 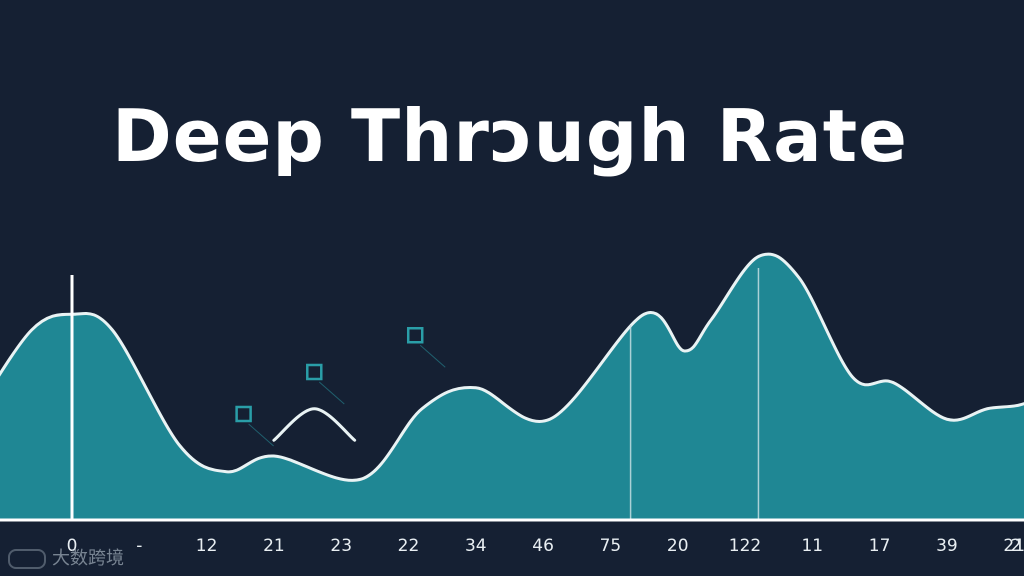 I want to click on x-tick-label: 17, so click(x=880, y=546).